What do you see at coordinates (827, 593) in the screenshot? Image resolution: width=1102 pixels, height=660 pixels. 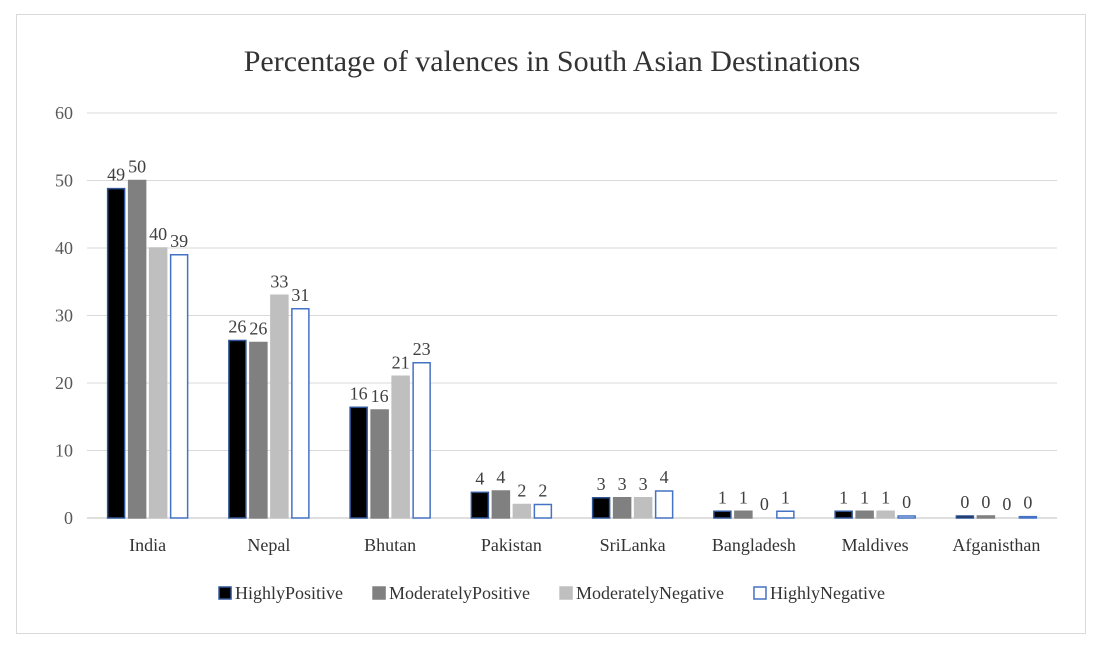 I see `legend-label: HighlyNegative` at bounding box center [827, 593].